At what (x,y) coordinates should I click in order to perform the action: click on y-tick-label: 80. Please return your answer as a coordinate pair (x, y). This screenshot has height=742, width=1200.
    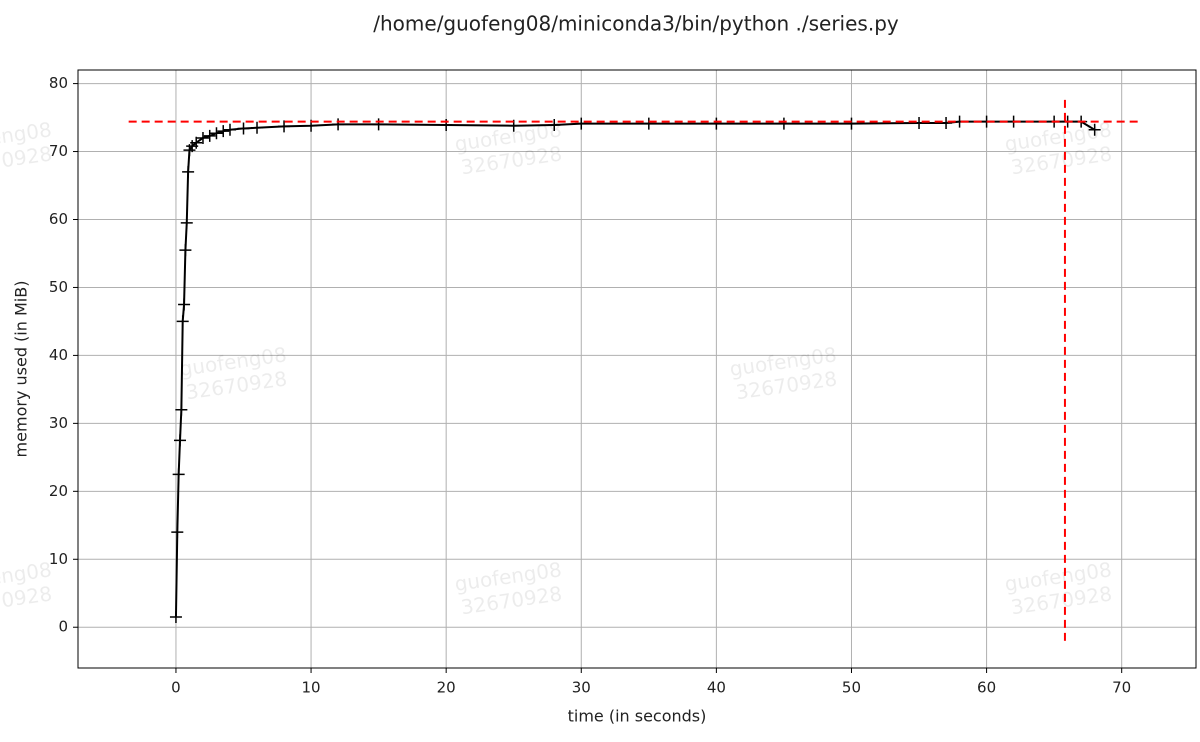
    Looking at the image, I should click on (58, 83).